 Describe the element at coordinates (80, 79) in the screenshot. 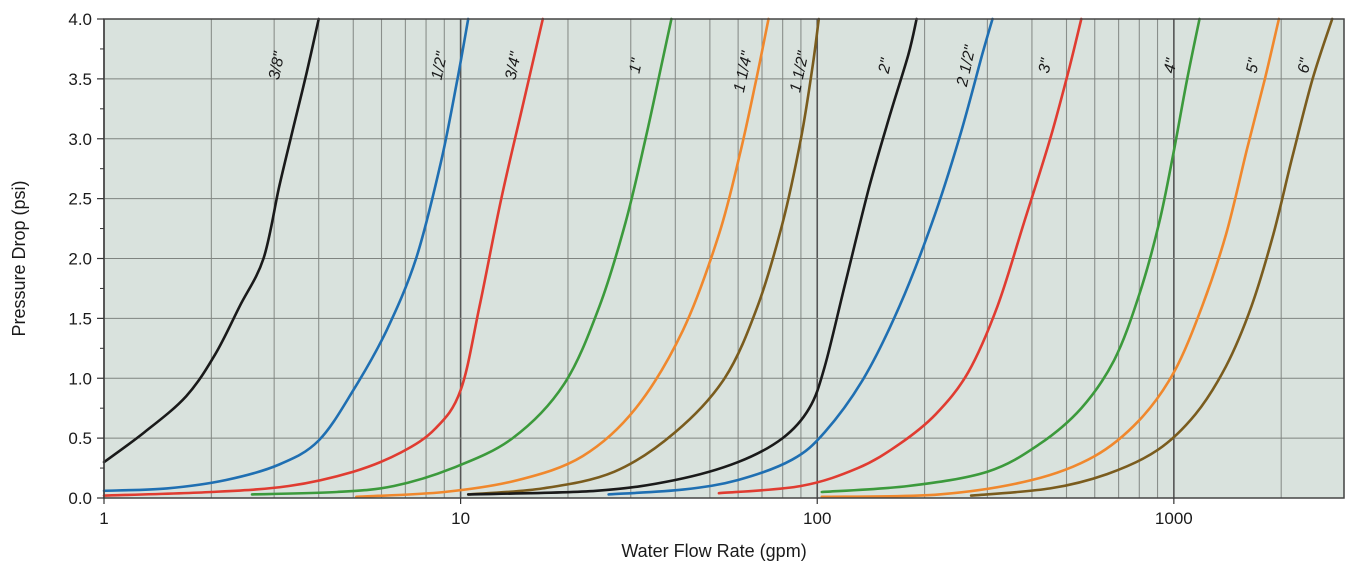

I see `y-tick-label: 3.5` at that location.